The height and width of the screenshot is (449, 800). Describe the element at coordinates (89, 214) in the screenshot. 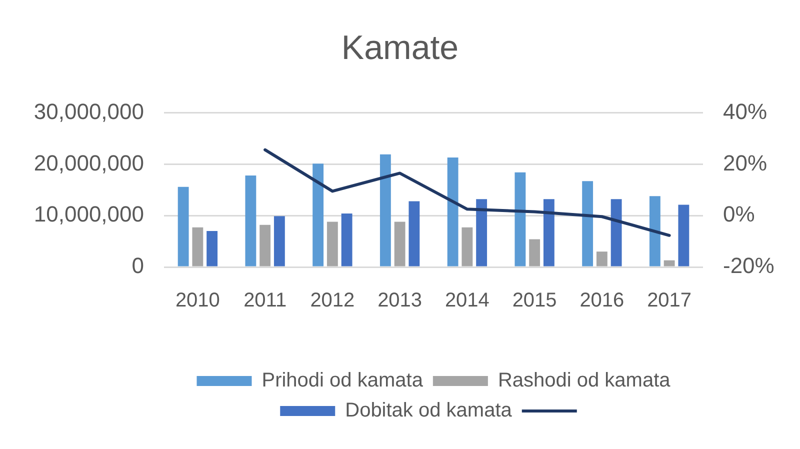

I see `y-tick-label: 10,000,000` at that location.